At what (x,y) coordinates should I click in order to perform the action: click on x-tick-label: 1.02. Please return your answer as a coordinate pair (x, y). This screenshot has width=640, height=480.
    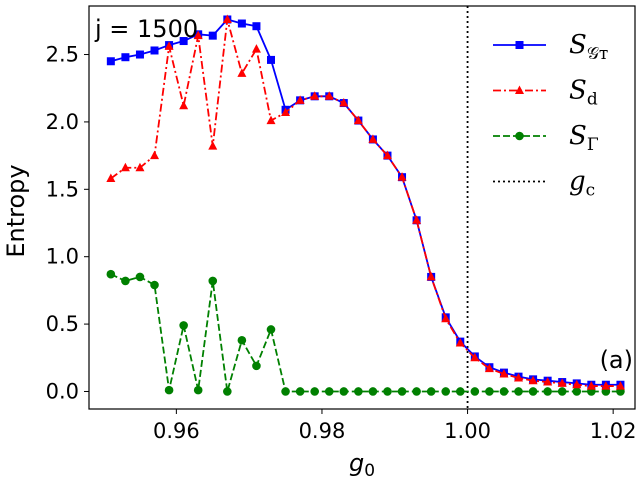
    Looking at the image, I should click on (613, 431).